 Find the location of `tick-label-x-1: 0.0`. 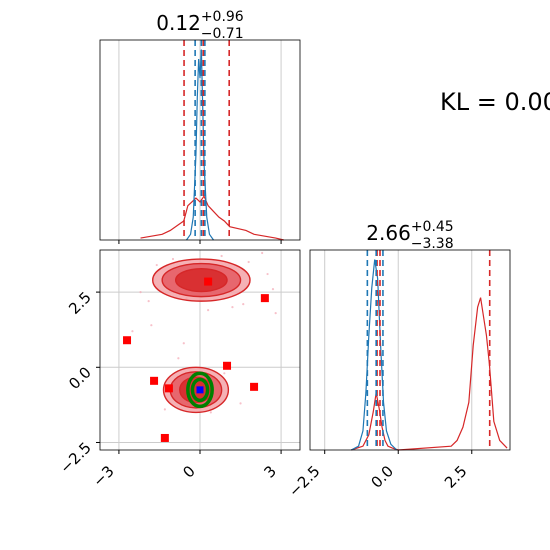

tick-label-x-1: 0.0 is located at coordinates (382, 477).